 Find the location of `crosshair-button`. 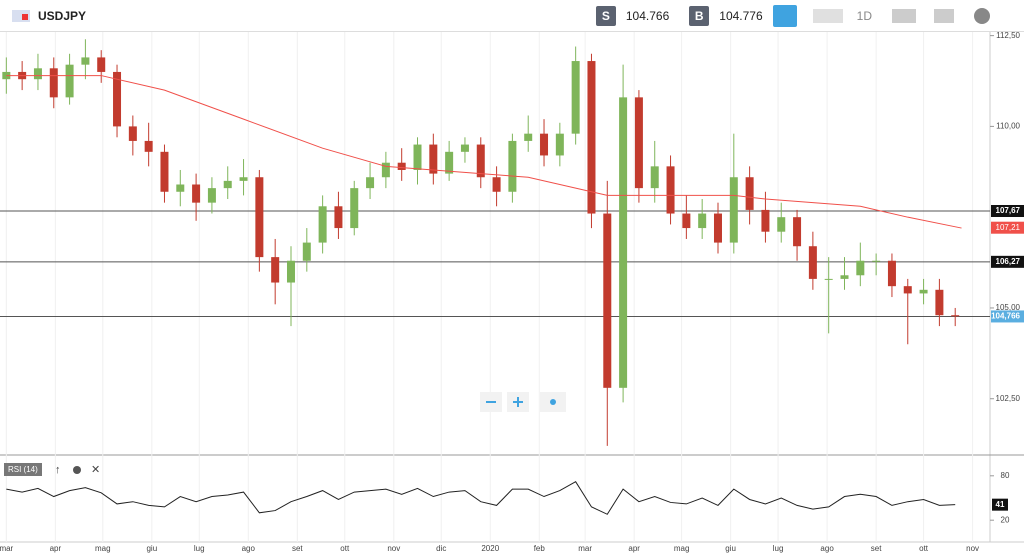

crosshair-button is located at coordinates (784, 15).